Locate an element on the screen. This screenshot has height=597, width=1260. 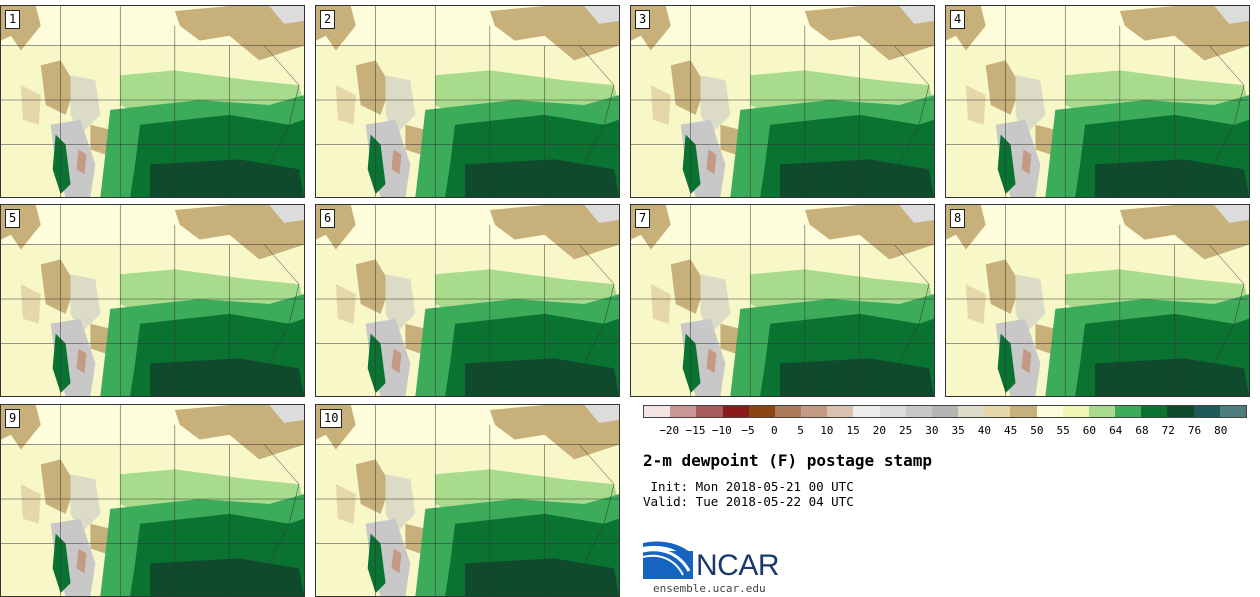
member-label: 7 is located at coordinates (643, 218).